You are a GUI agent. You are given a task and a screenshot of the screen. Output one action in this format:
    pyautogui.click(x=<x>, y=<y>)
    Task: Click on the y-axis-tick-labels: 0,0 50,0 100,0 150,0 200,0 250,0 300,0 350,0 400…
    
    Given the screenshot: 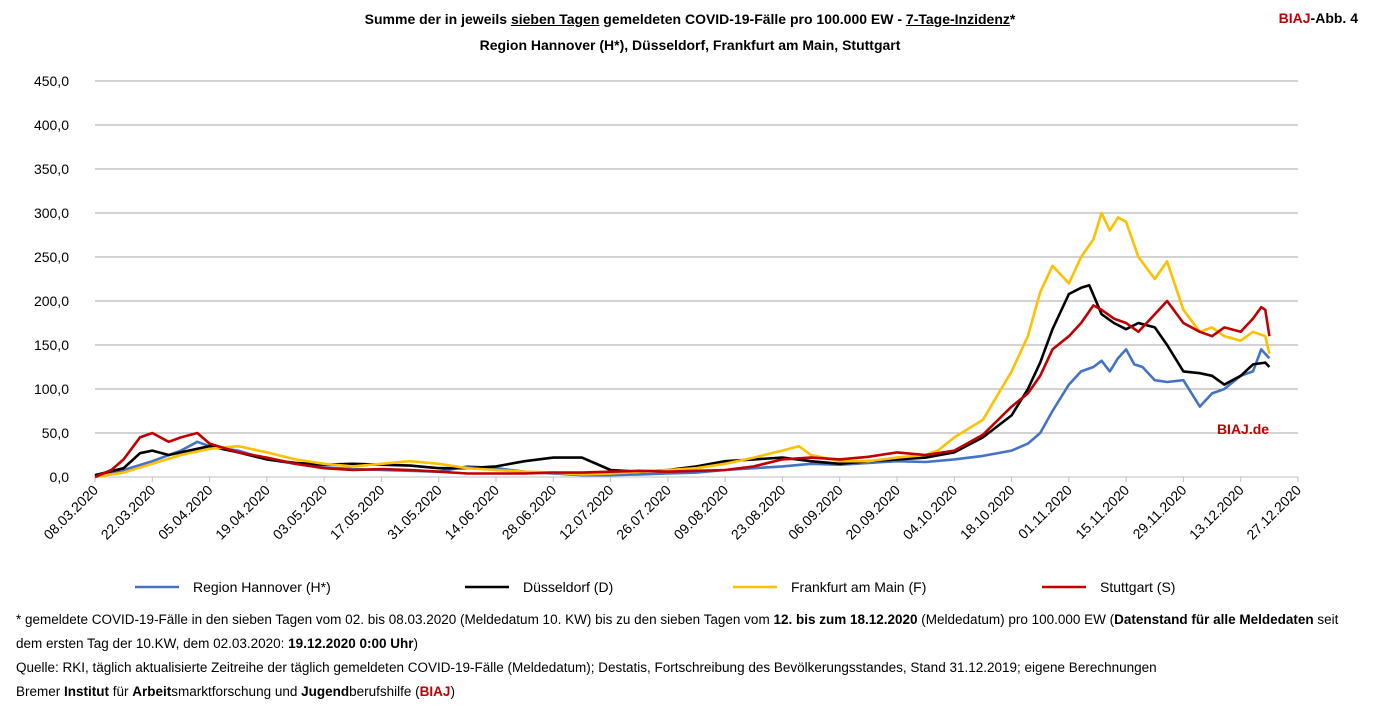 What is the action you would take?
    pyautogui.click(x=51, y=279)
    